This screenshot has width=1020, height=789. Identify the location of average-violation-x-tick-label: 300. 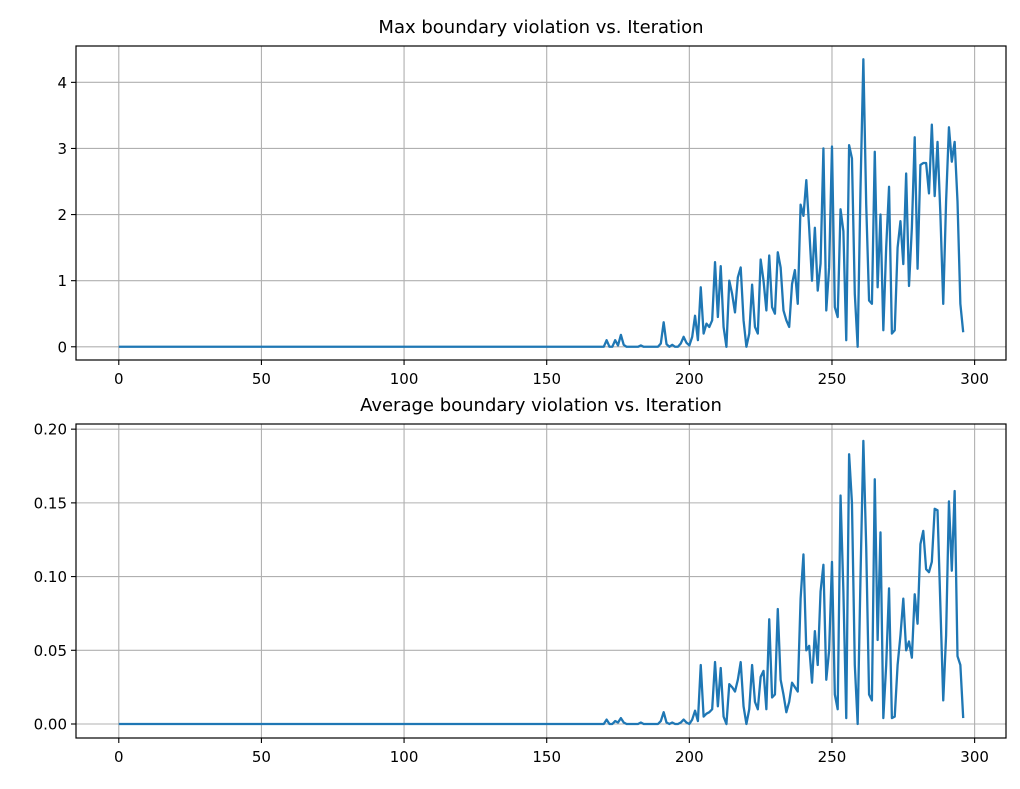
(974, 757).